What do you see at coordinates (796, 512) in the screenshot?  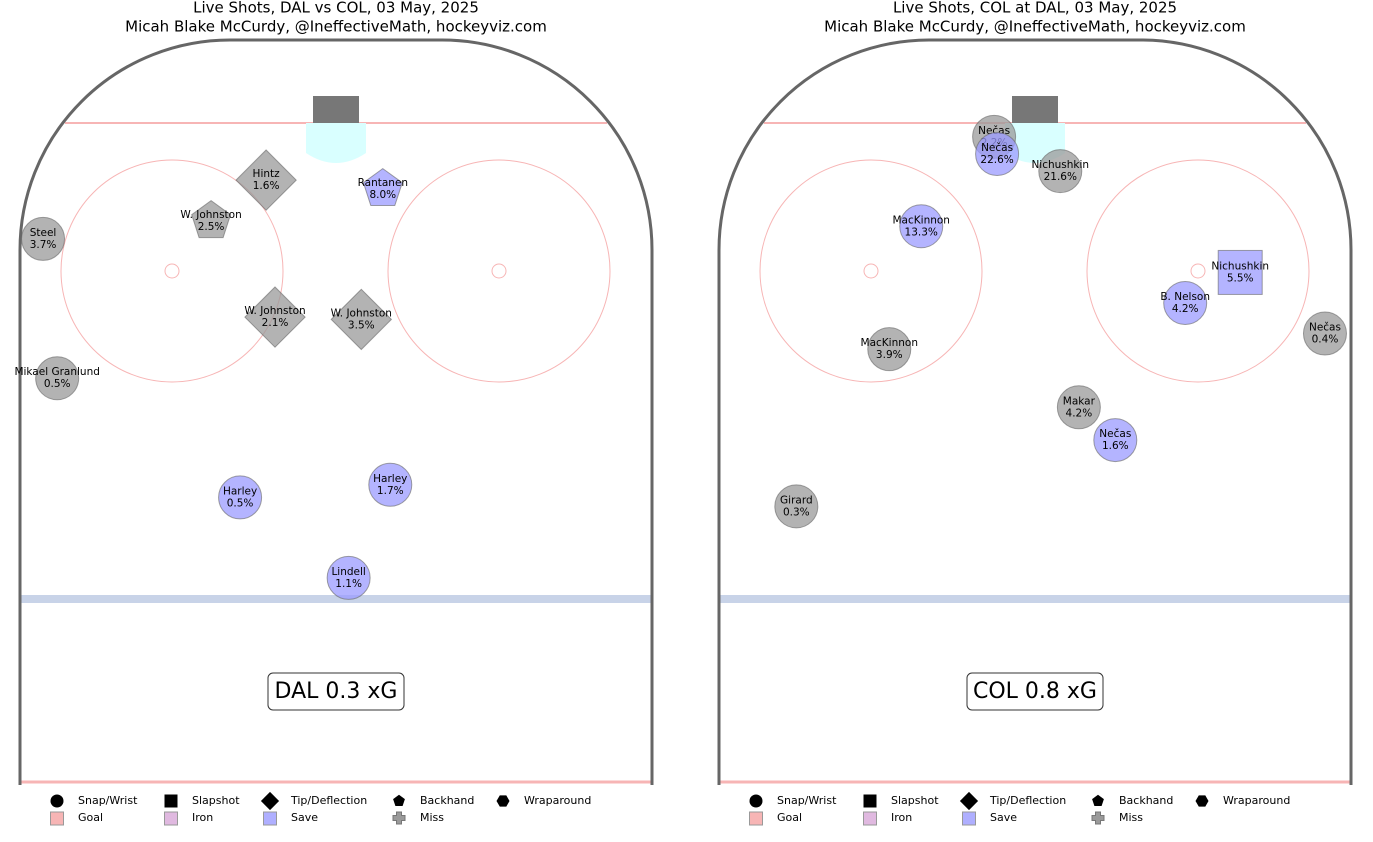 I see `shot-xg: 0.3%` at bounding box center [796, 512].